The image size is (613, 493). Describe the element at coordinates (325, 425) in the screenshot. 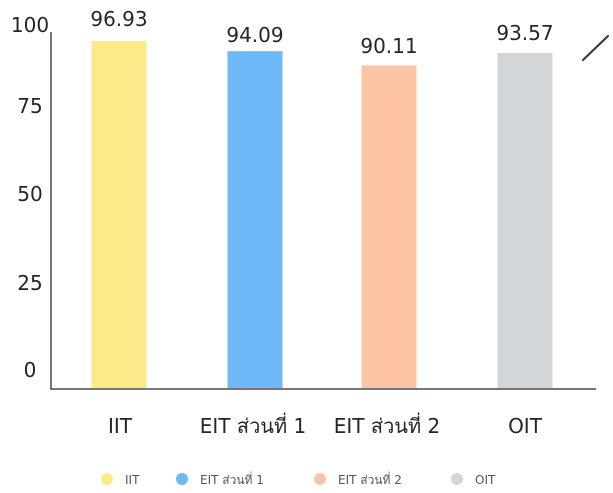

I see `x-axis-labels: IIT EIT ส่วนที่ 1 EIT ส่วนที่ 2 OIT` at that location.